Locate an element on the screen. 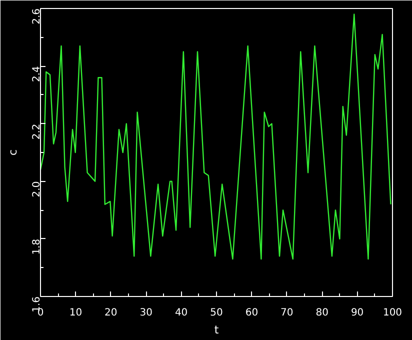 This screenshot has width=412, height=340. y-tick-label: 2.2 is located at coordinates (37, 132).